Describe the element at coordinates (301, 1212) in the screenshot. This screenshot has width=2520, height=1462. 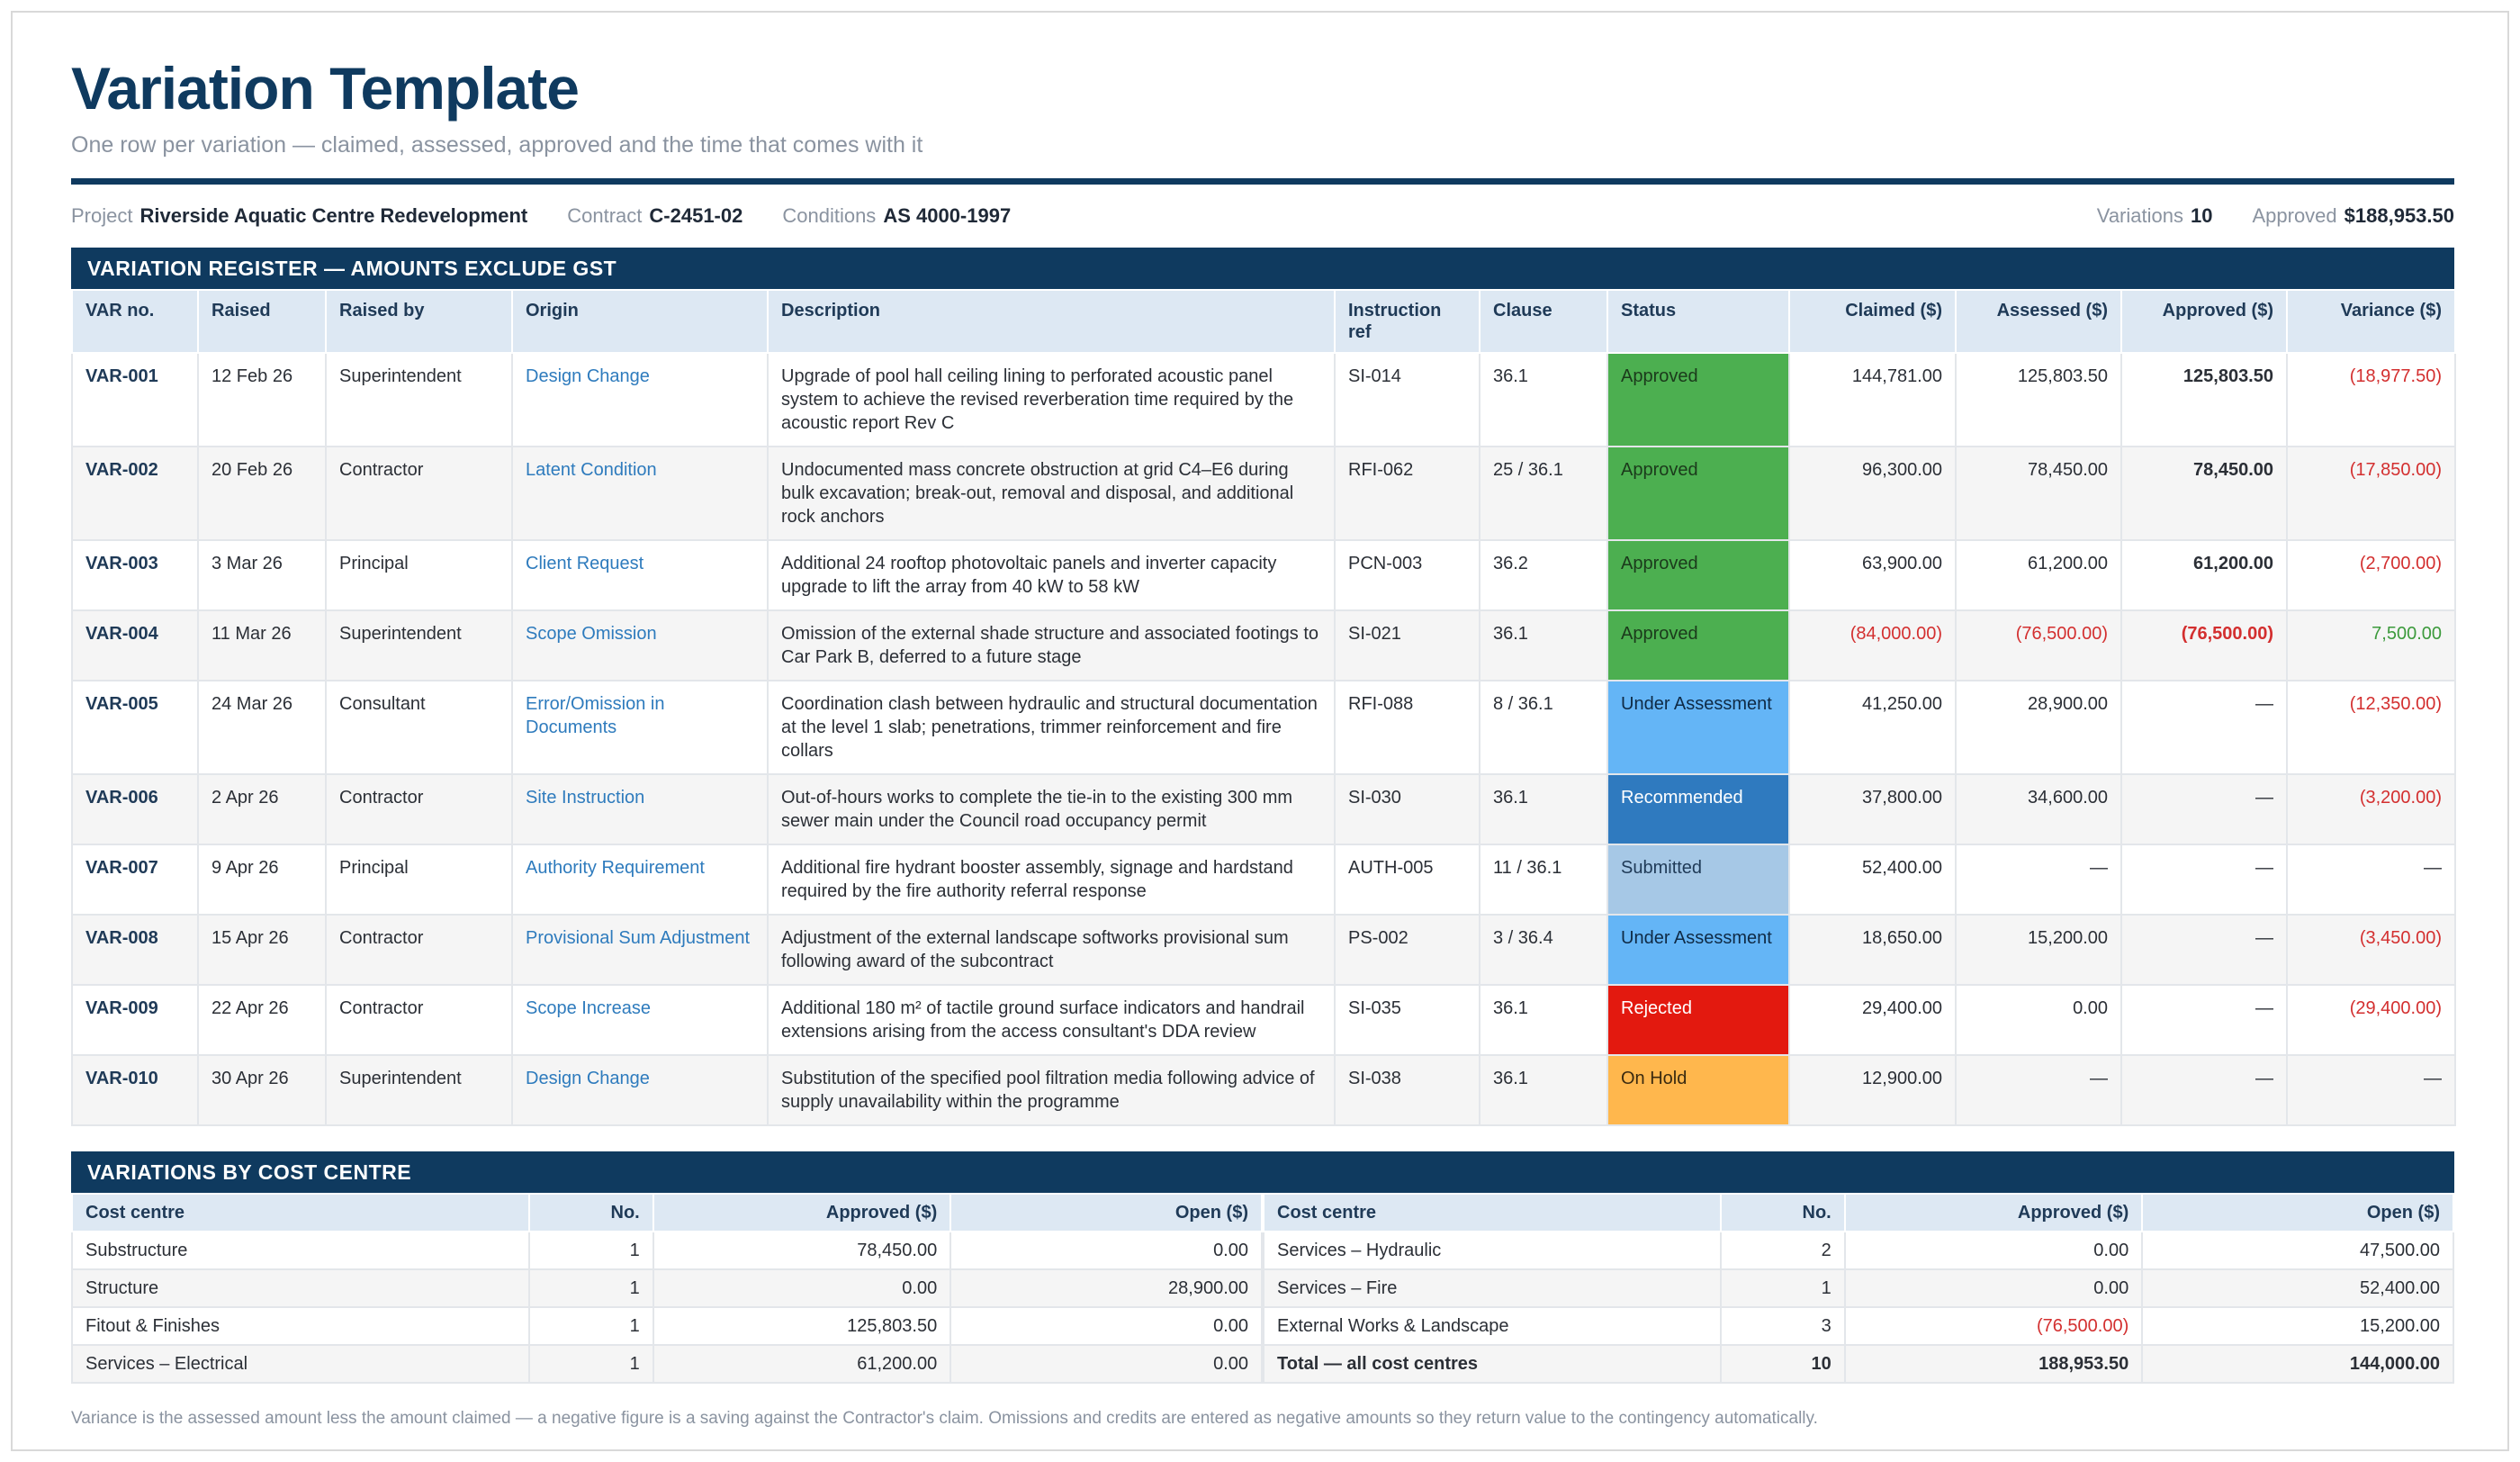
I see `column-header: Cost centre` at that location.